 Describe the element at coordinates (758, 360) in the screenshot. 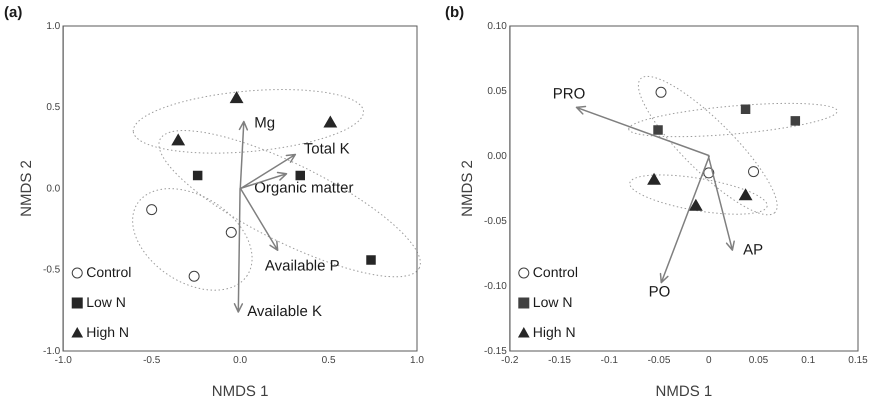

I see `x-tick-label: 0.05` at that location.